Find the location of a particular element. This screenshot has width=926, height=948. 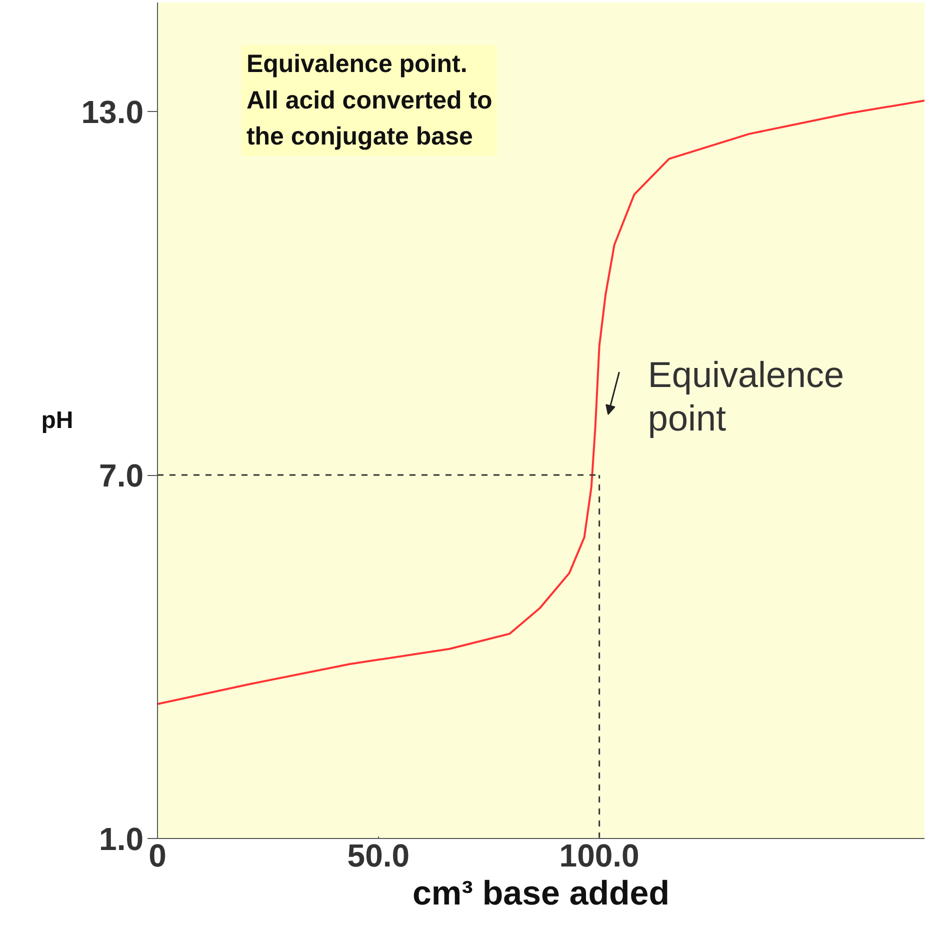

annotation: Equivalence point is located at coordinates (746, 396).